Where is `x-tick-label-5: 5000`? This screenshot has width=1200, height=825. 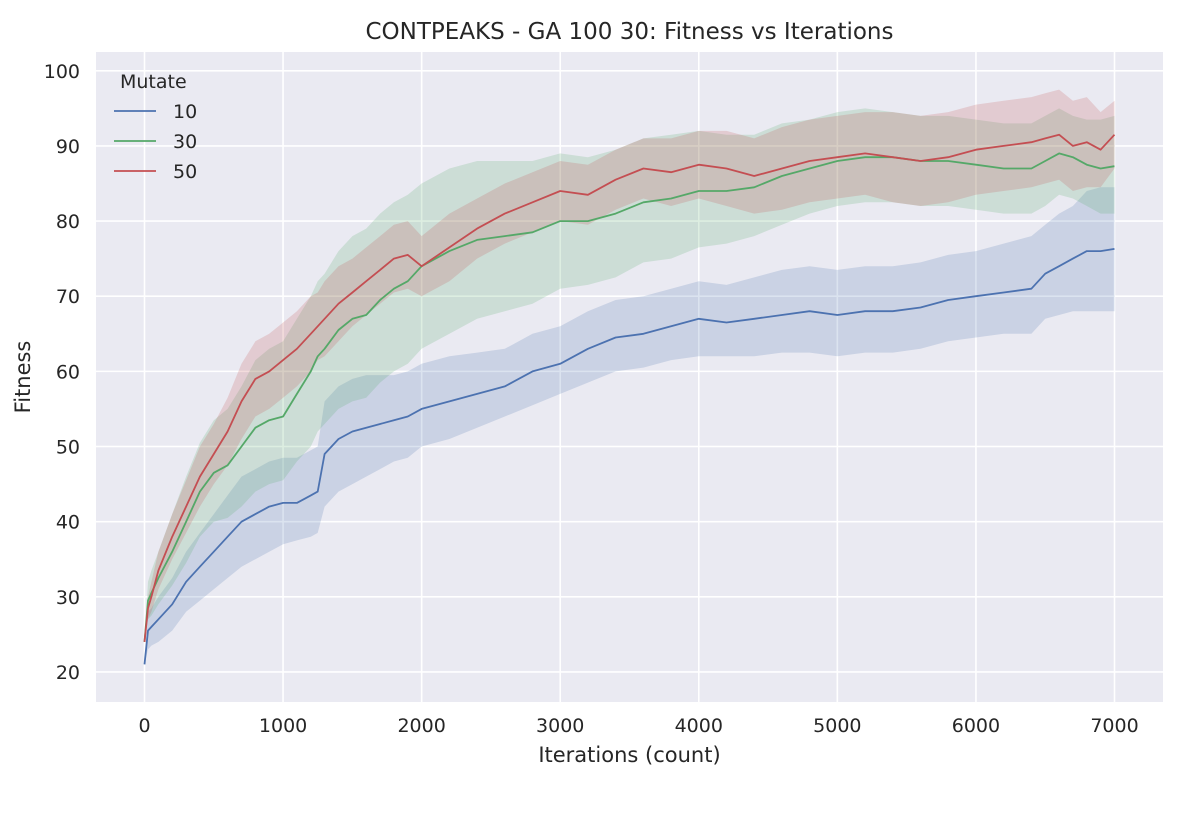 x-tick-label-5: 5000 is located at coordinates (837, 726).